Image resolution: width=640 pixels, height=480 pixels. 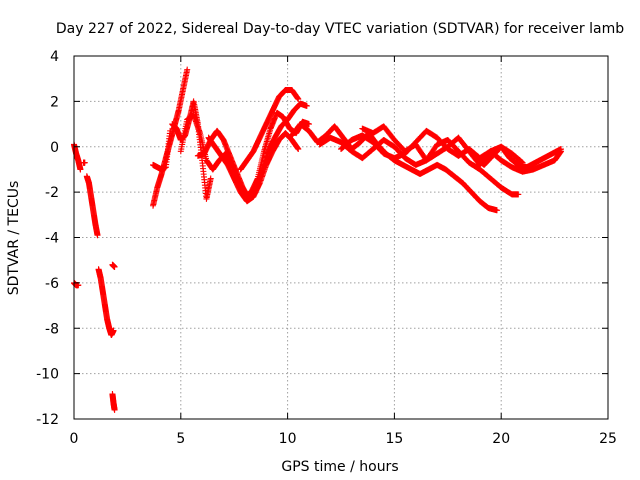 I want to click on y-tick-label: -10, so click(x=47, y=375).